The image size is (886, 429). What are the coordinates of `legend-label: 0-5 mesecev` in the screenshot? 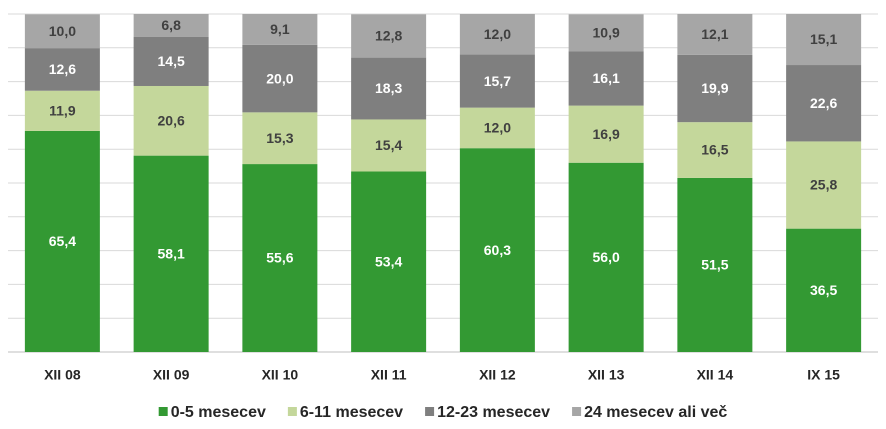 It's located at (218, 412).